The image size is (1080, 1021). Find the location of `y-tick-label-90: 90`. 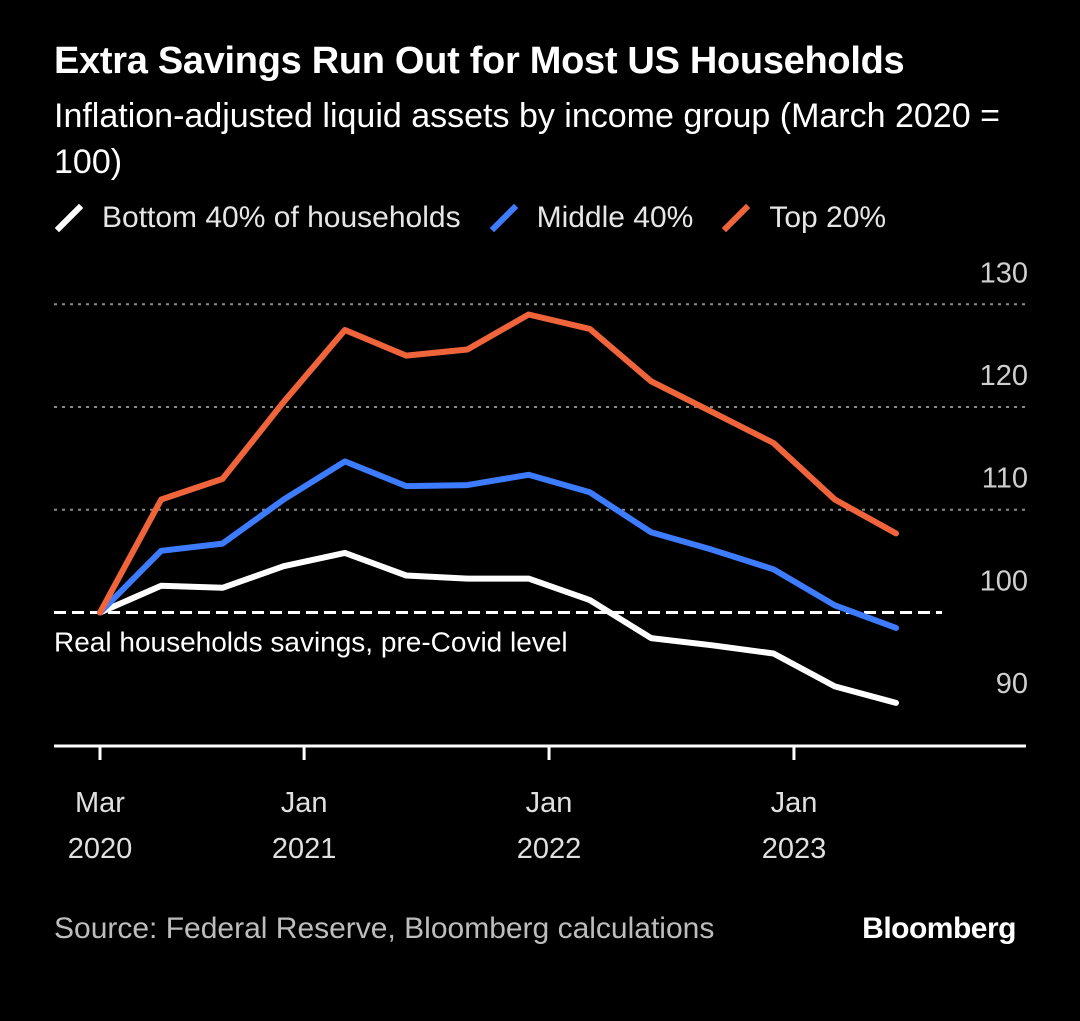

y-tick-label-90: 90 is located at coordinates (1012, 684).